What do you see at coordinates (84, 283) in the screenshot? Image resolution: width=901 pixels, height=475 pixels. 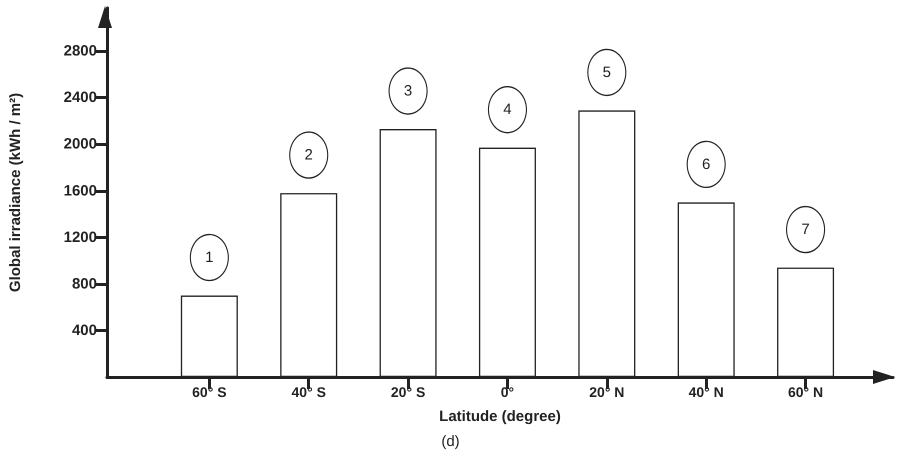 I see `y-tick-label: 800` at bounding box center [84, 283].